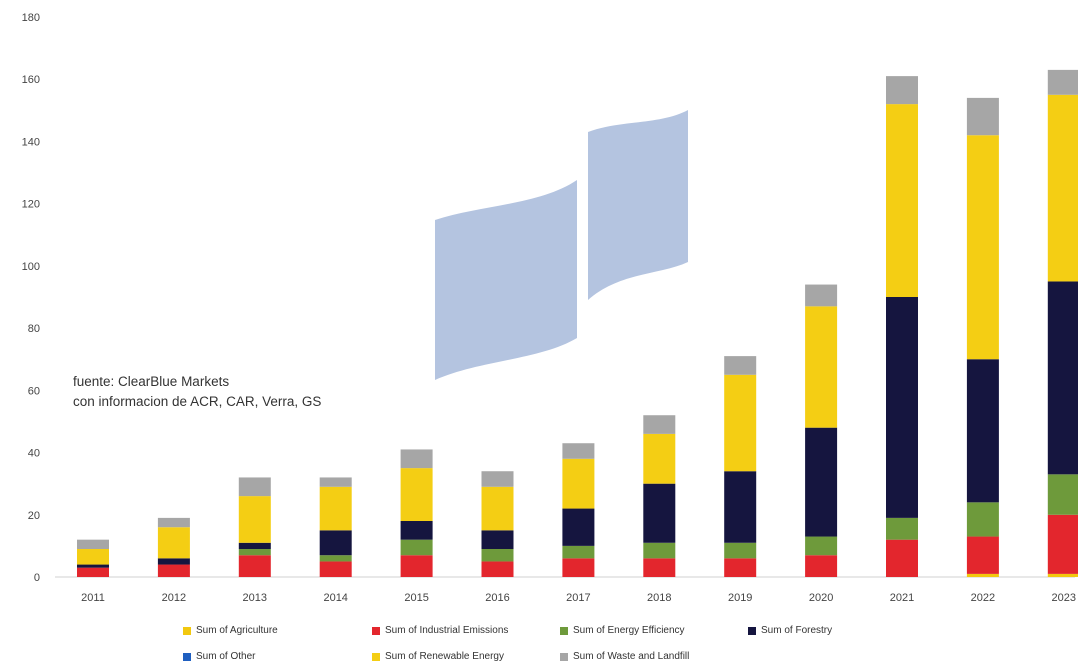 The width and height of the screenshot is (1078, 669). What do you see at coordinates (821, 598) in the screenshot?
I see `x-tick-label: 2020` at bounding box center [821, 598].